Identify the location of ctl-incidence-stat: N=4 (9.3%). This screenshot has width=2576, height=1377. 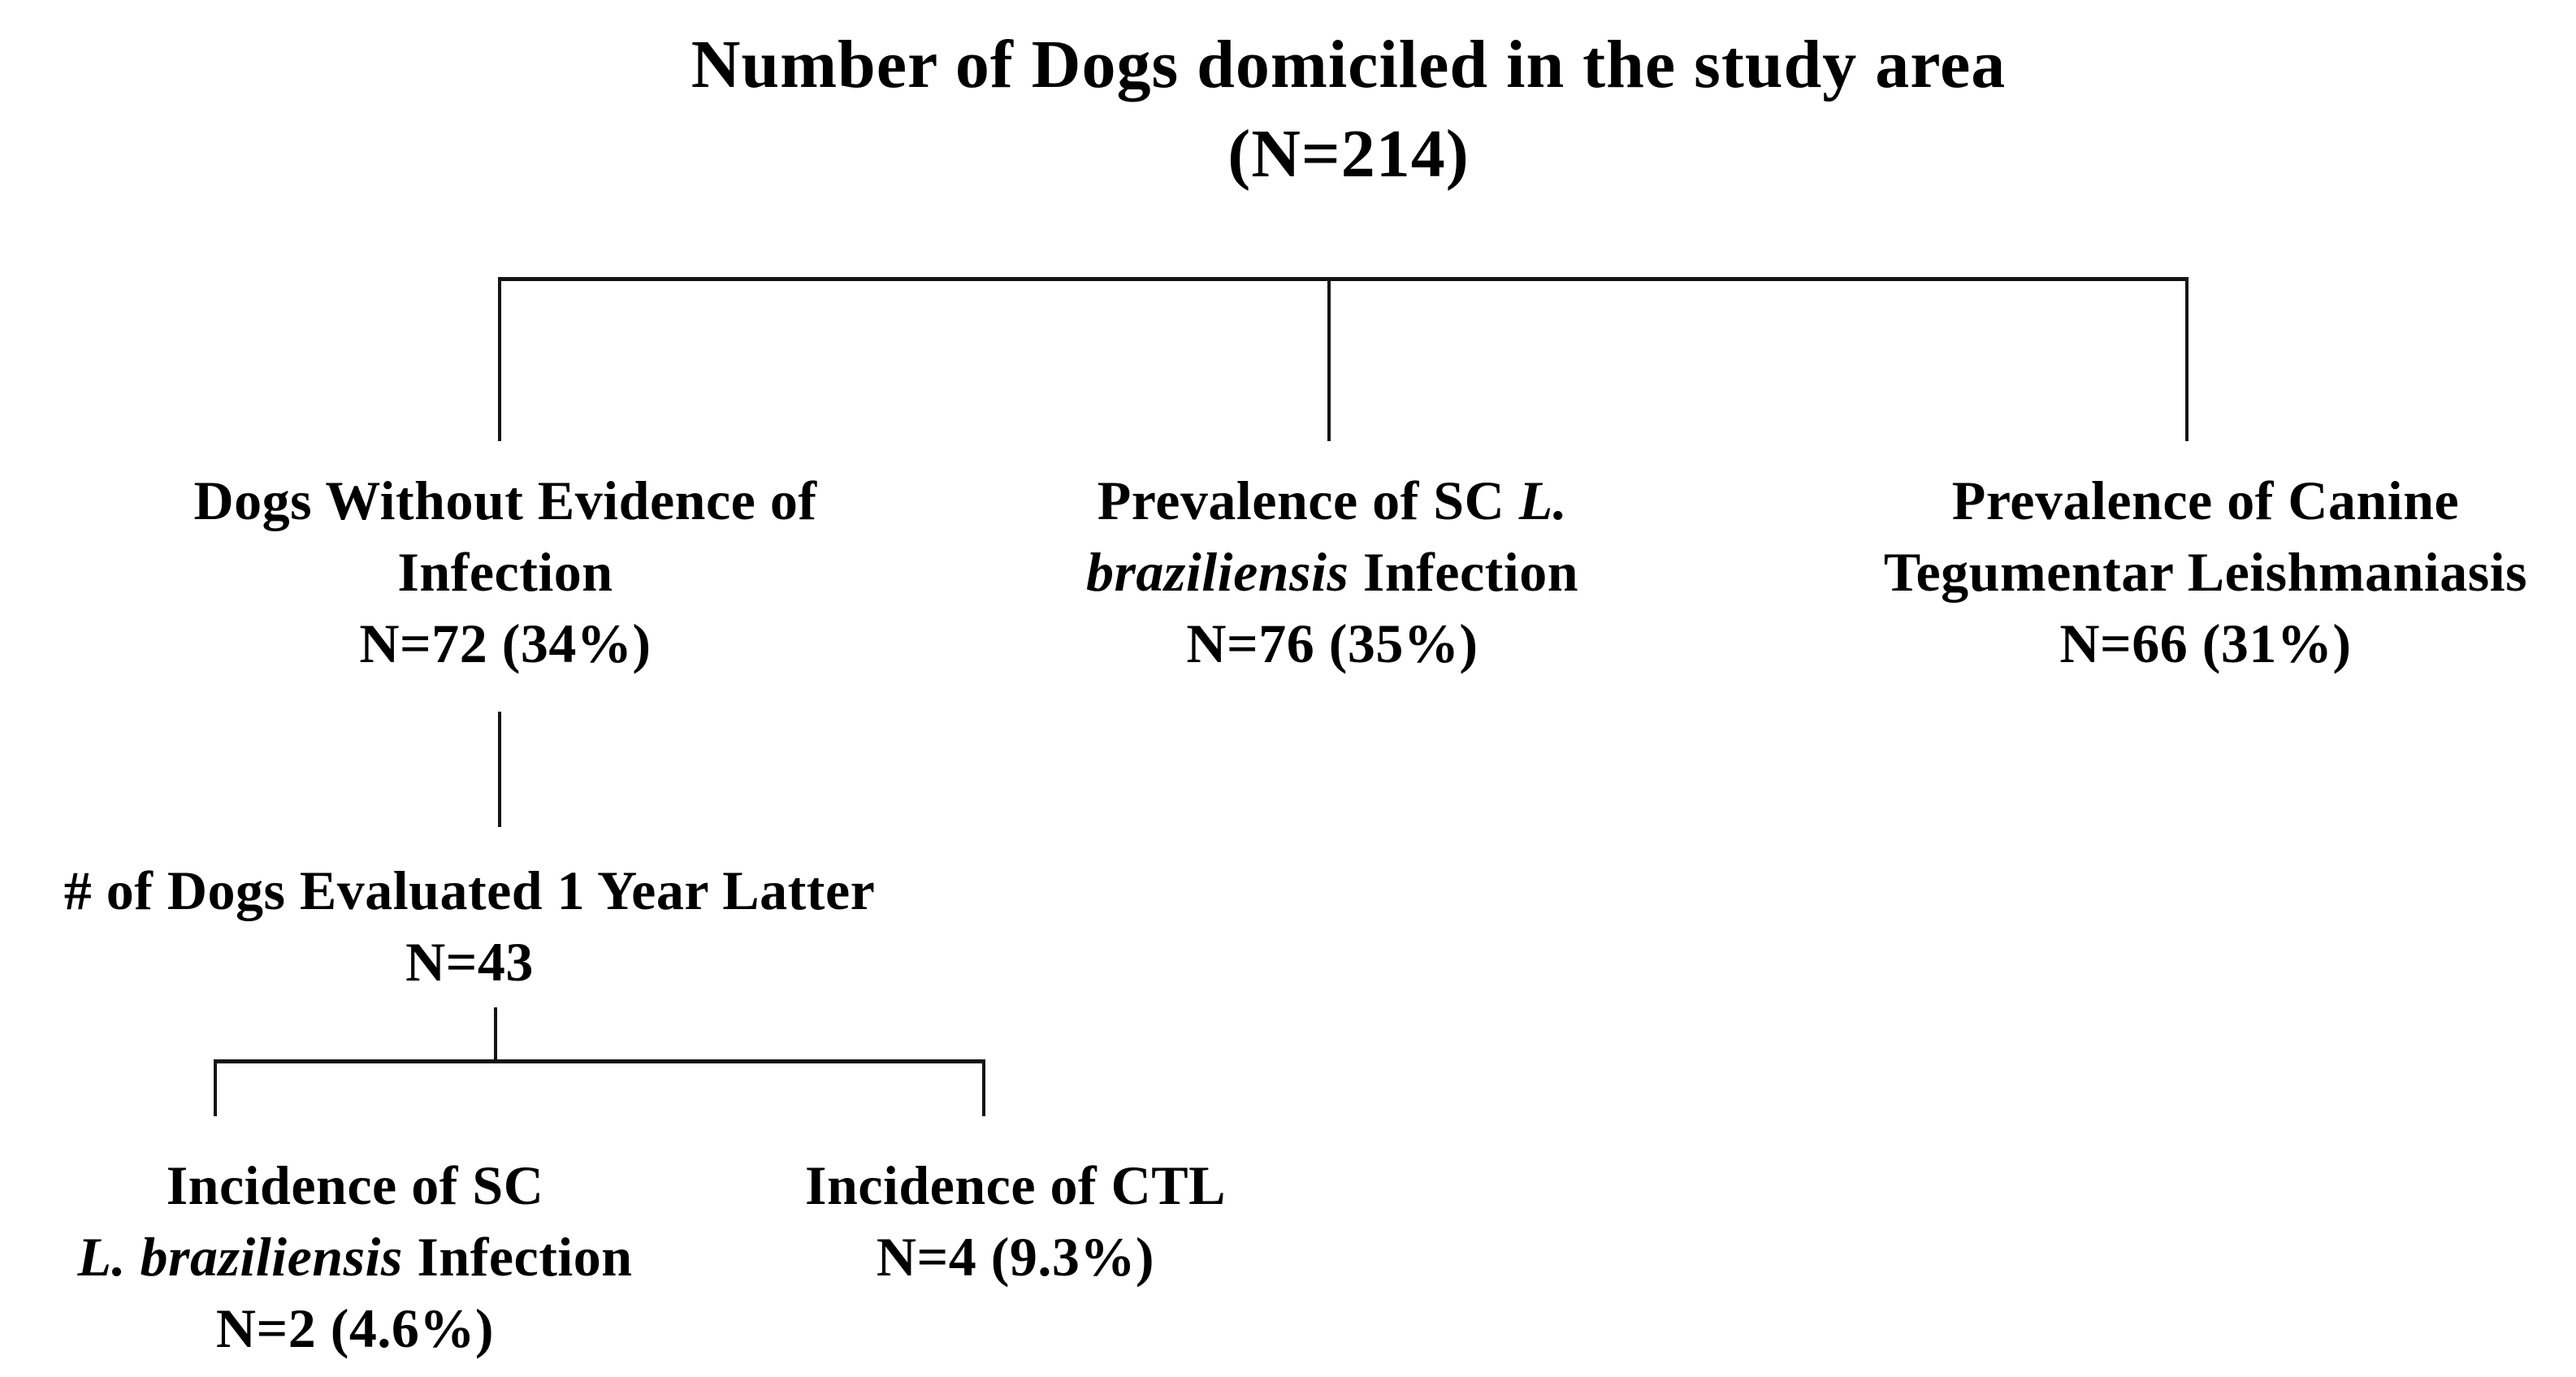
(1016, 1257).